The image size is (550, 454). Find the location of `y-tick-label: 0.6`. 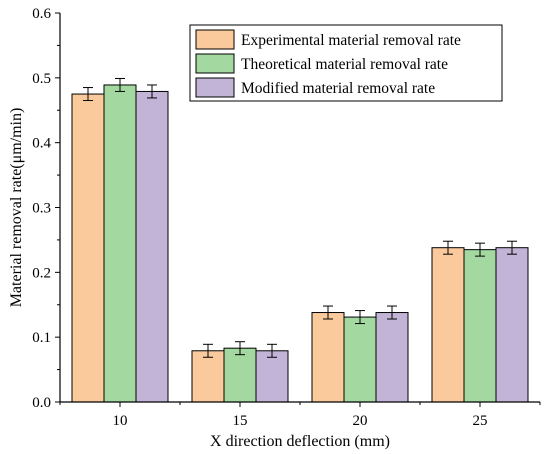

y-tick-label: 0.6 is located at coordinates (41, 14).